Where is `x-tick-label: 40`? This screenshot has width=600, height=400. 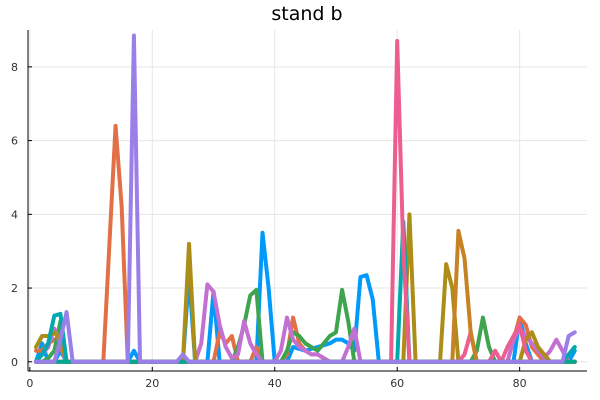 x-tick-label: 40 is located at coordinates (275, 383).